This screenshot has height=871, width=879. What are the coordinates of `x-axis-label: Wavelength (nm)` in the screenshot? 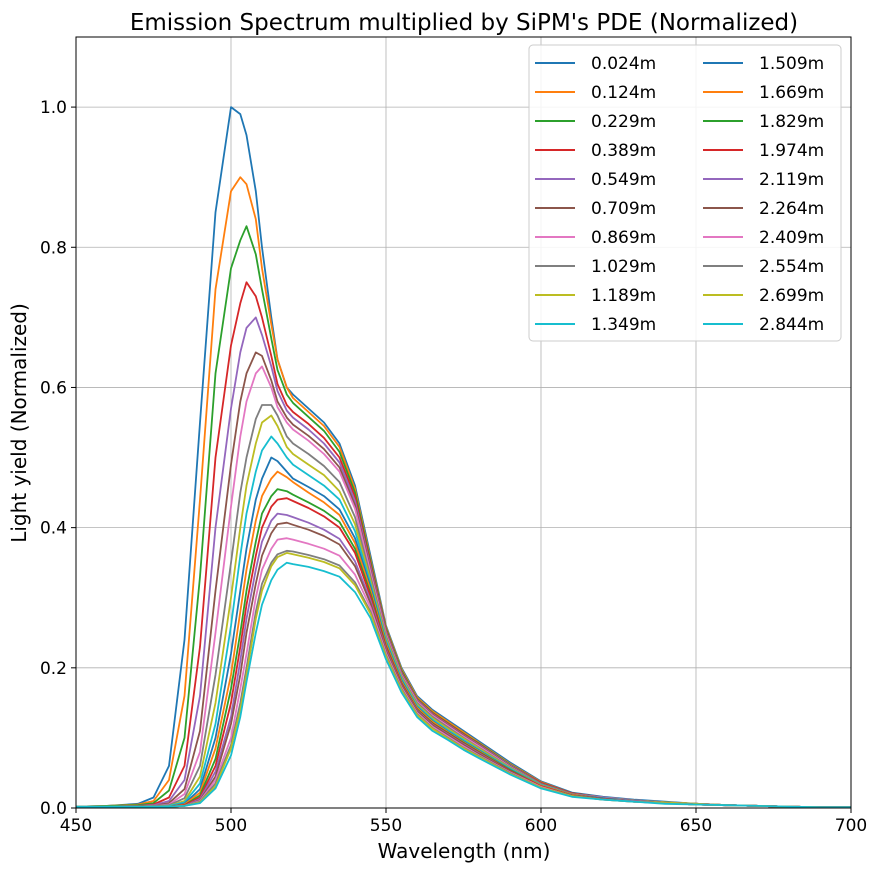 It's located at (464, 851).